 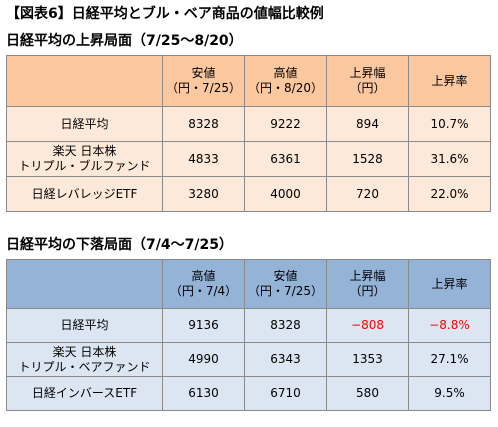 I want to click on row-label: 楽天 日本株 トリプル・ベアファンド, so click(x=84, y=359).